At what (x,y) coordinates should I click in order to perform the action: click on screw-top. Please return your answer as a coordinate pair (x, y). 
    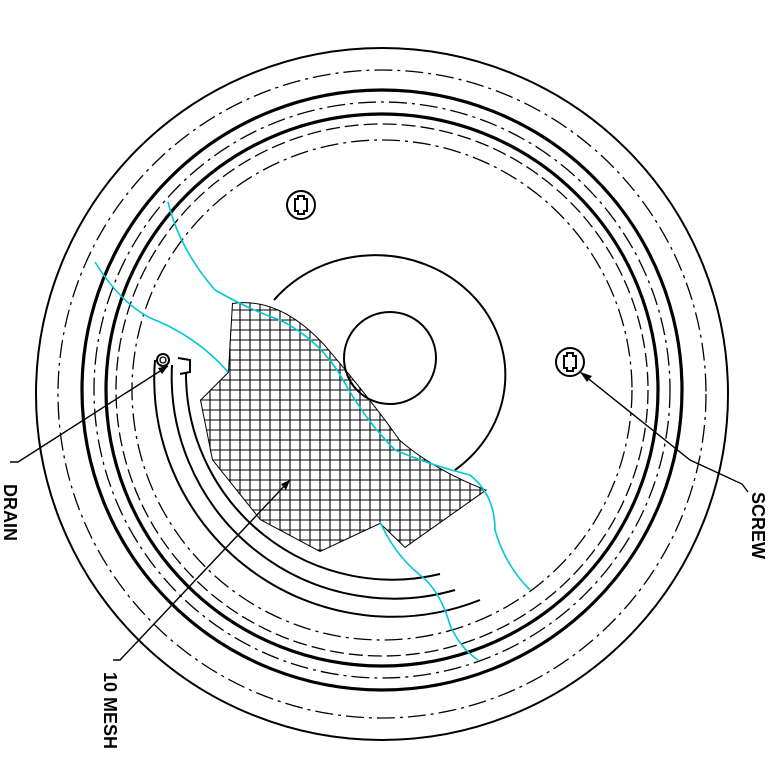
    Looking at the image, I should click on (301, 205).